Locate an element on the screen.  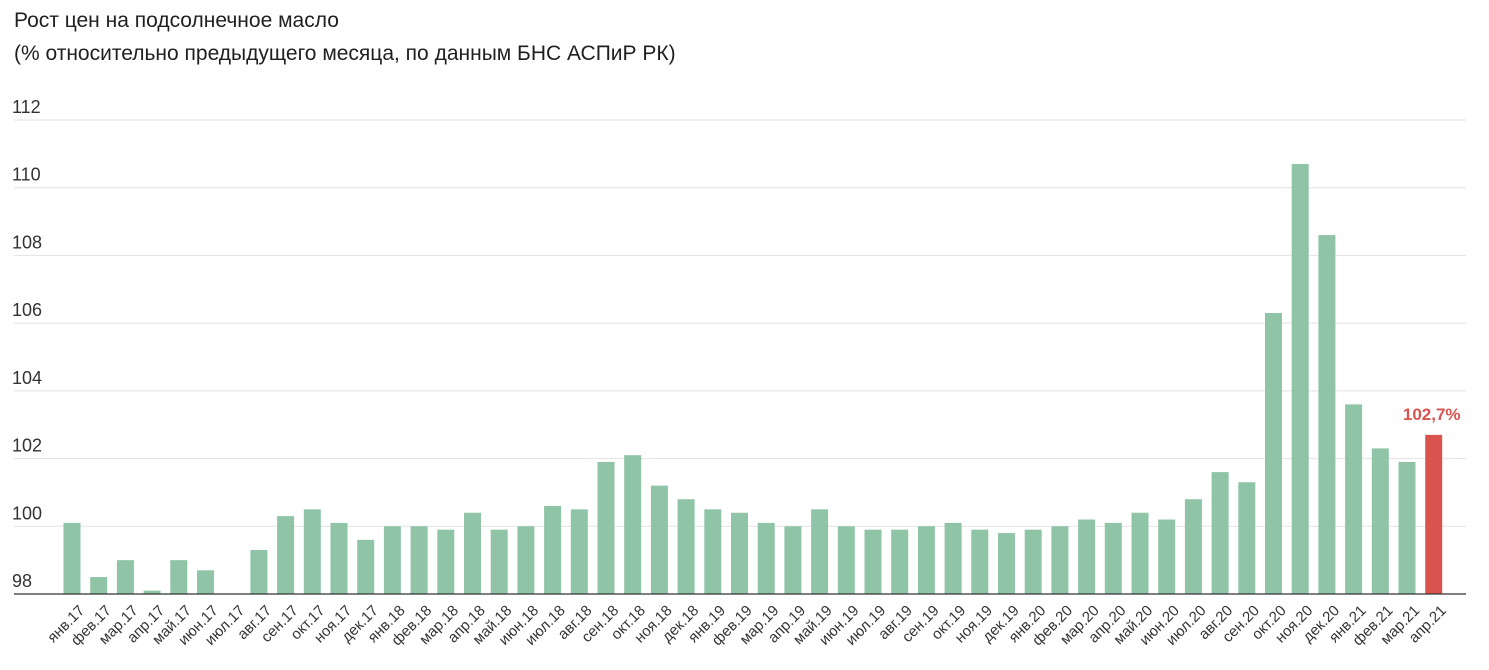
y-tick-label: 106 is located at coordinates (27, 310).